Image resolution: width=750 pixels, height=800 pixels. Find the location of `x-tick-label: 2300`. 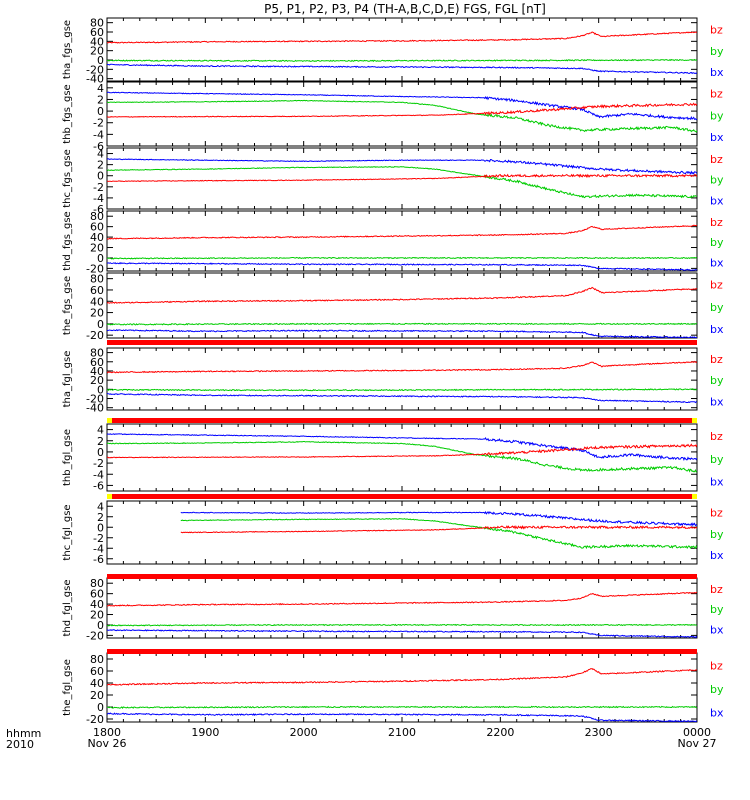

x-tick-label: 2300 is located at coordinates (599, 732).